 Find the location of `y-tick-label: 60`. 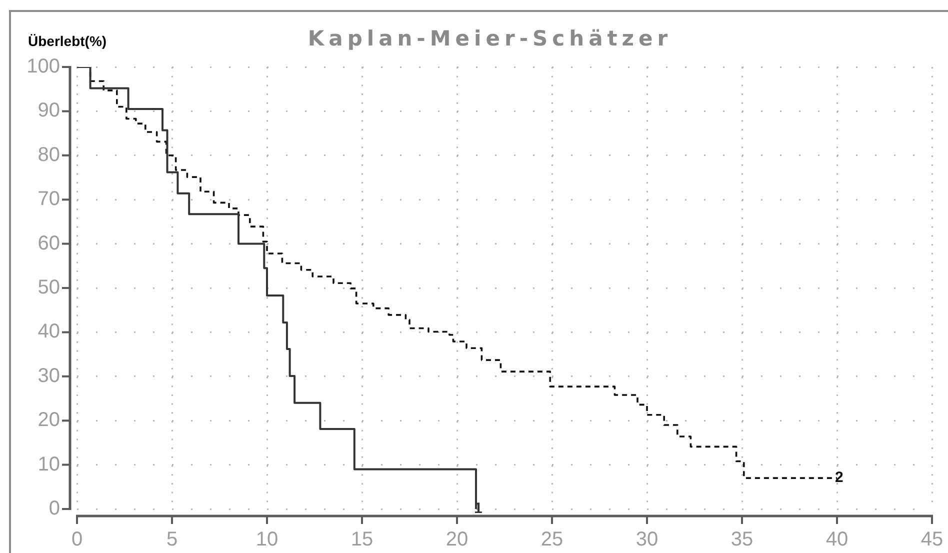

y-tick-label: 60 is located at coordinates (49, 243).